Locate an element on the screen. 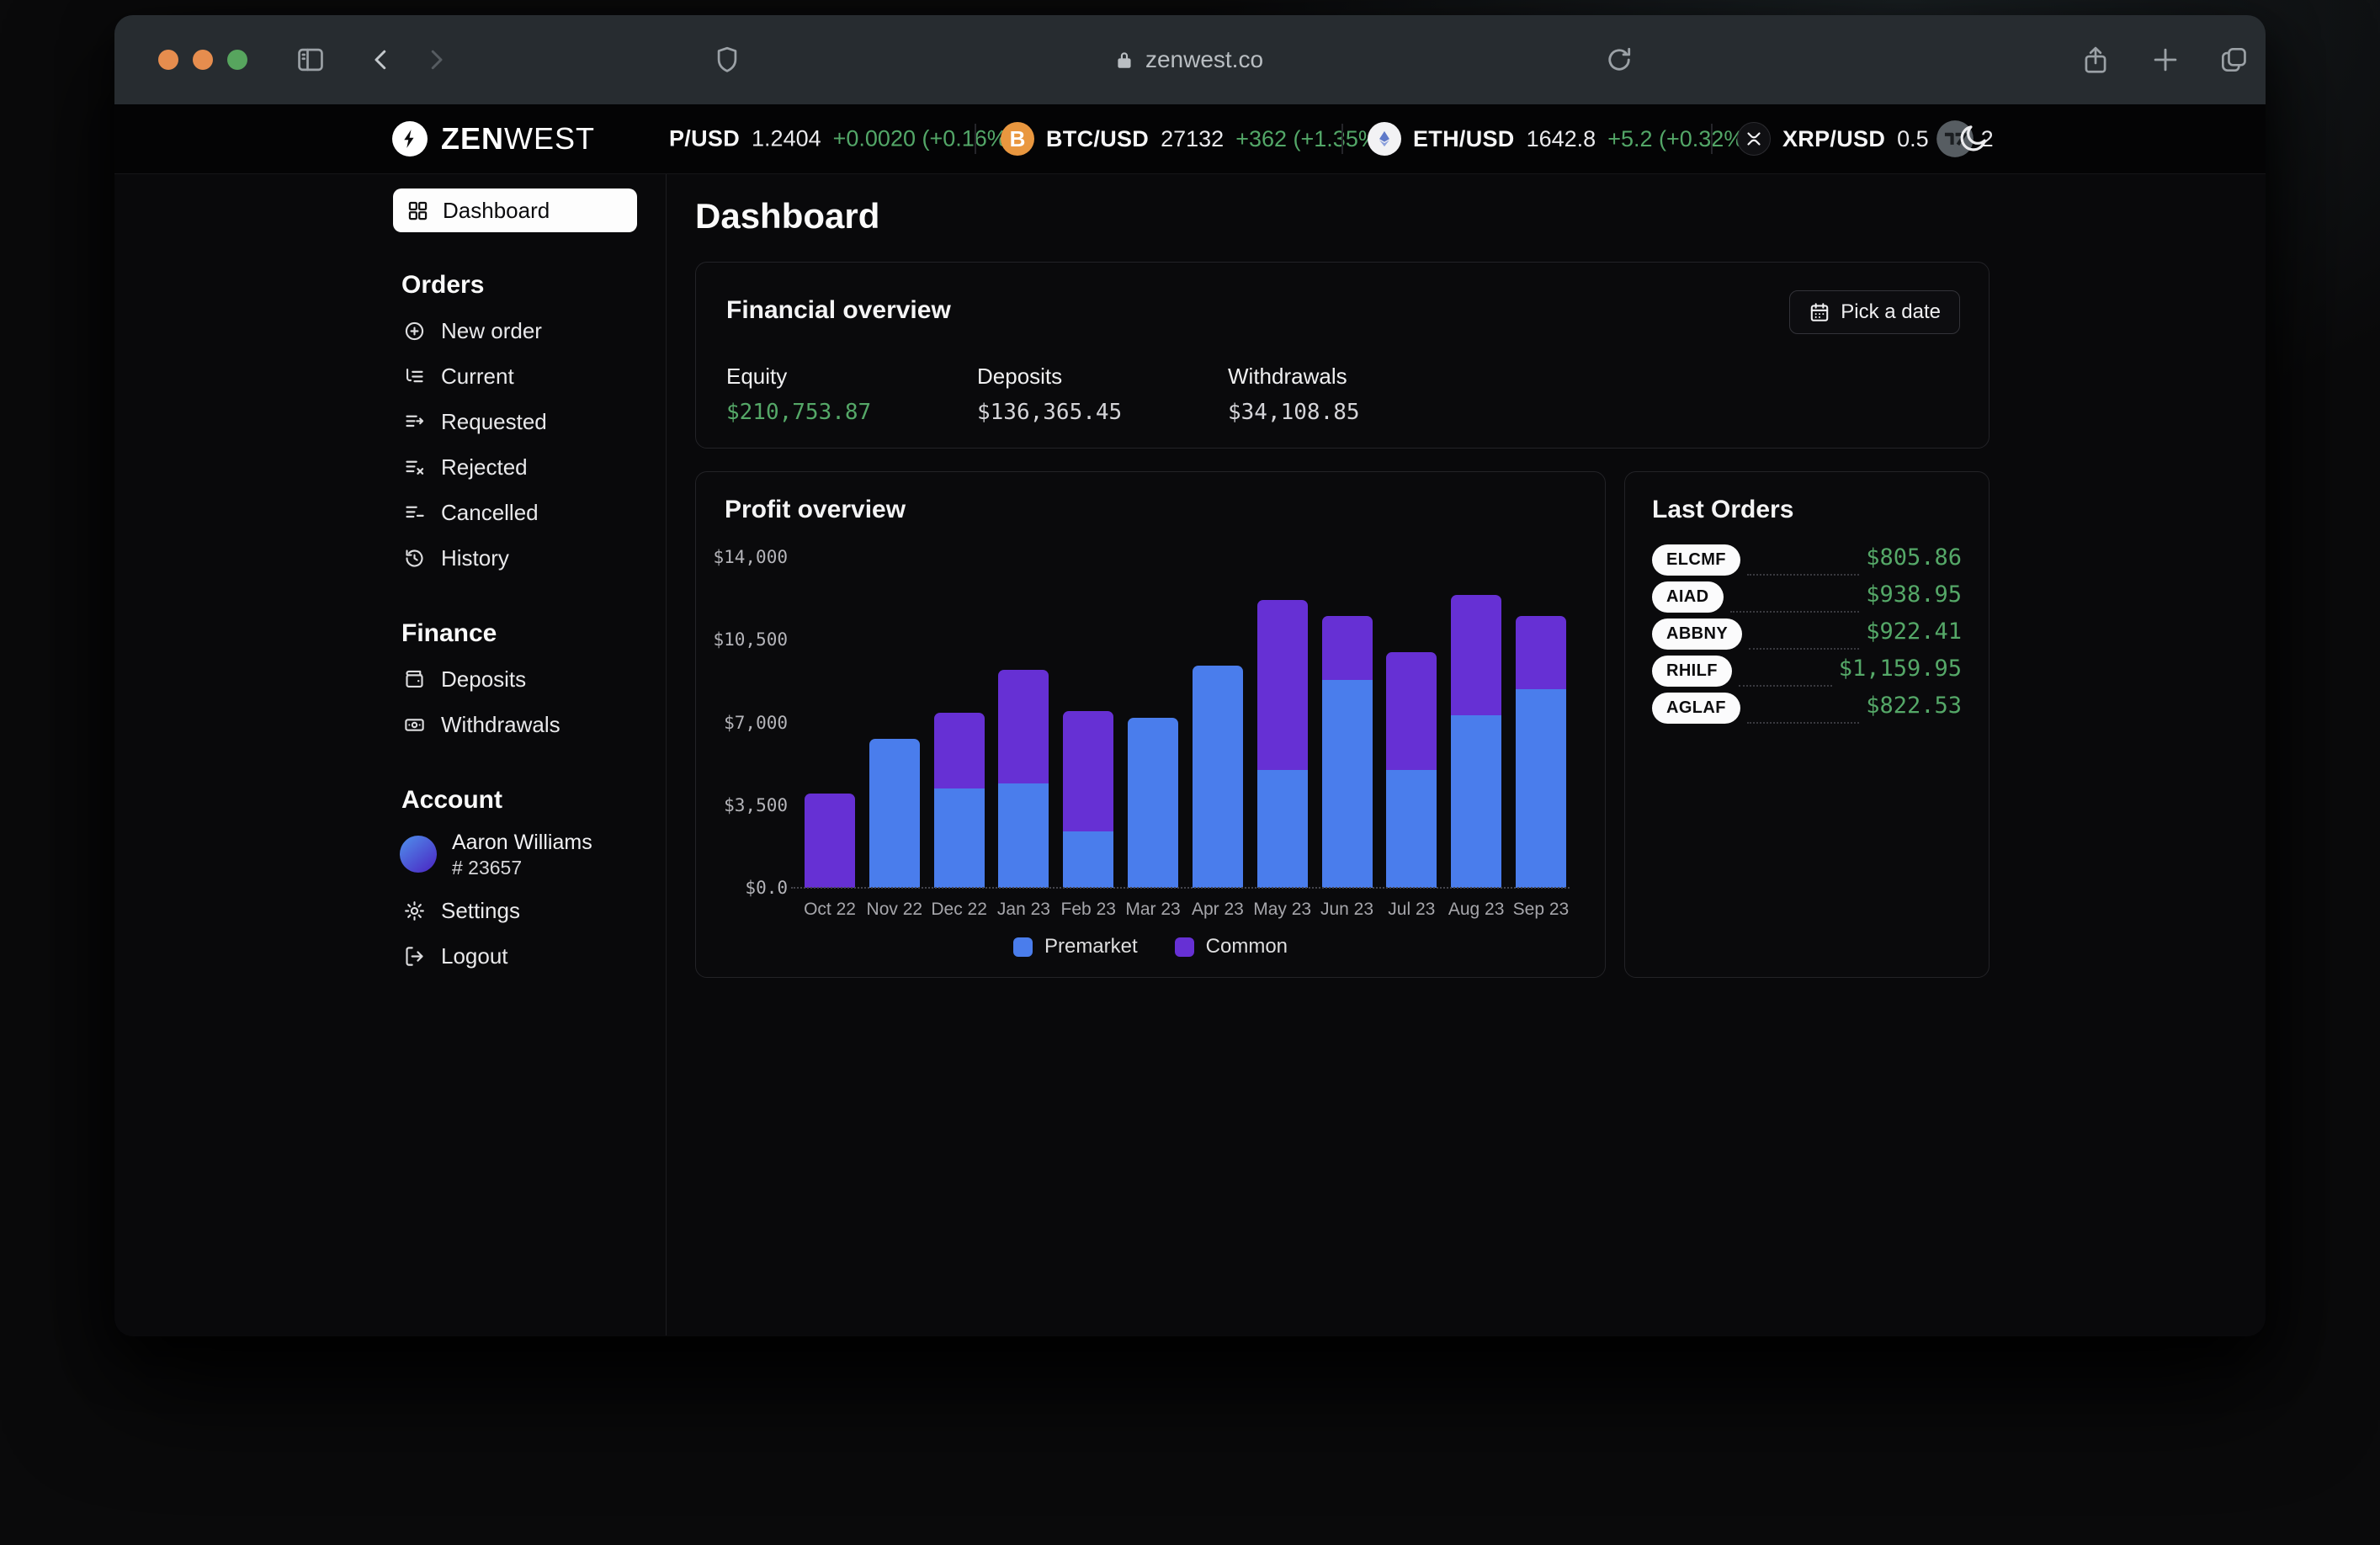  user-profile: Aaron Williams # 23657 is located at coordinates (529, 854).